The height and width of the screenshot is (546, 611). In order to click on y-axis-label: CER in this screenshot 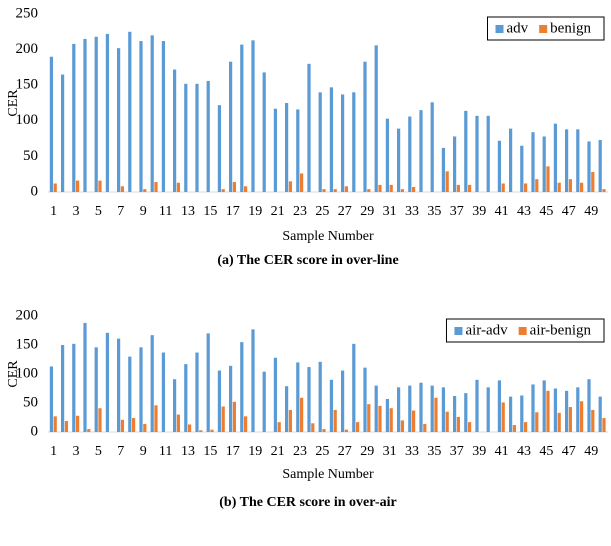, I will do `click(13, 103)`.